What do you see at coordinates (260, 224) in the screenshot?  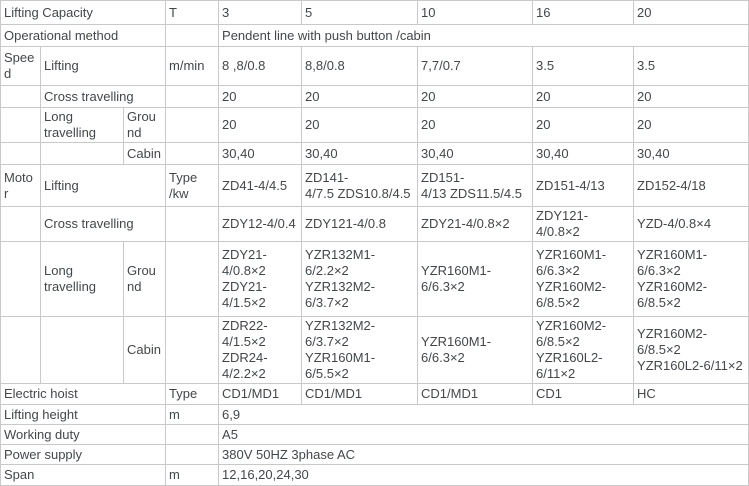 I see `cell-motor-cross-travelling-3: ZDY12-4/0.4` at bounding box center [260, 224].